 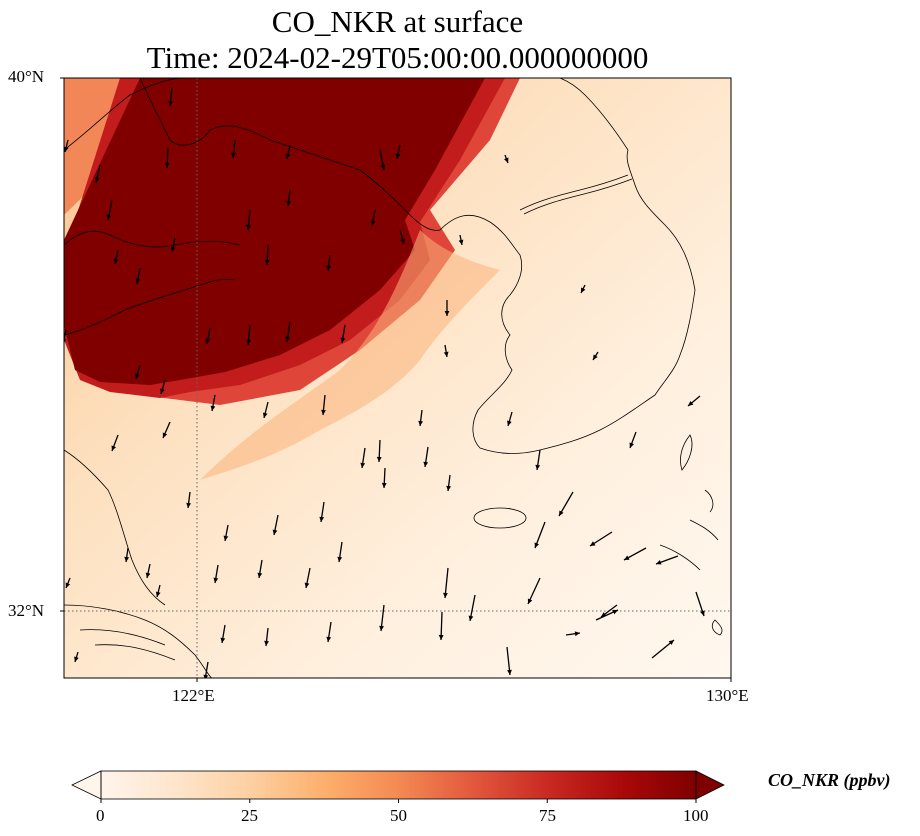 What do you see at coordinates (398, 786) in the screenshot?
I see `colorbar` at bounding box center [398, 786].